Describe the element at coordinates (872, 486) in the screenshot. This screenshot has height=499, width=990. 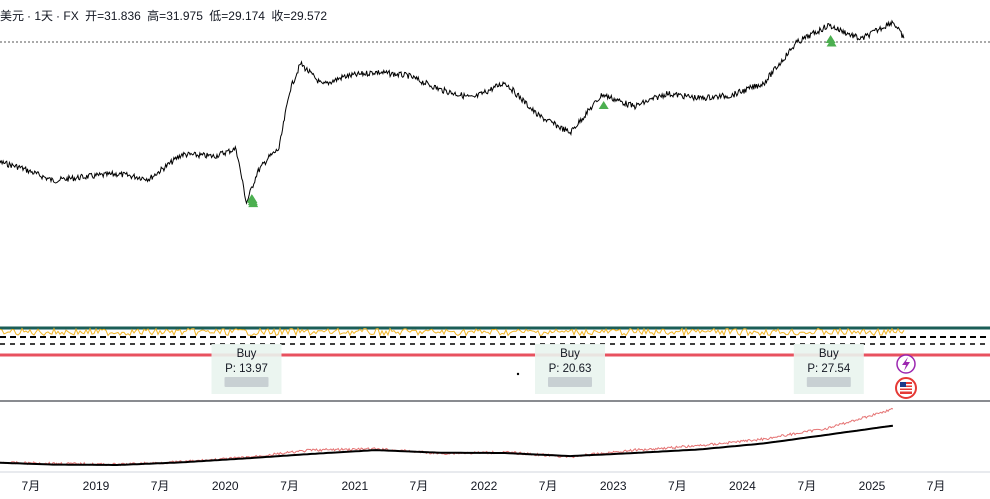
I see `x-tick-label: 2025` at that location.